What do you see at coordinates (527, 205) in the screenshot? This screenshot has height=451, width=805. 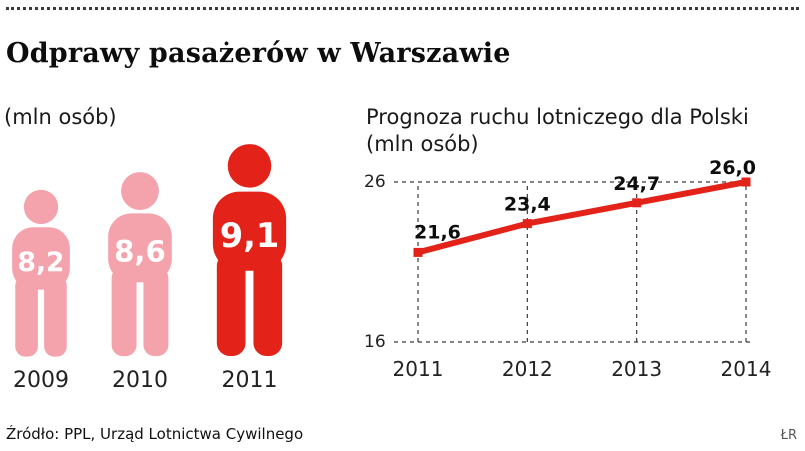 I see `value-label: 23,4` at bounding box center [527, 205].